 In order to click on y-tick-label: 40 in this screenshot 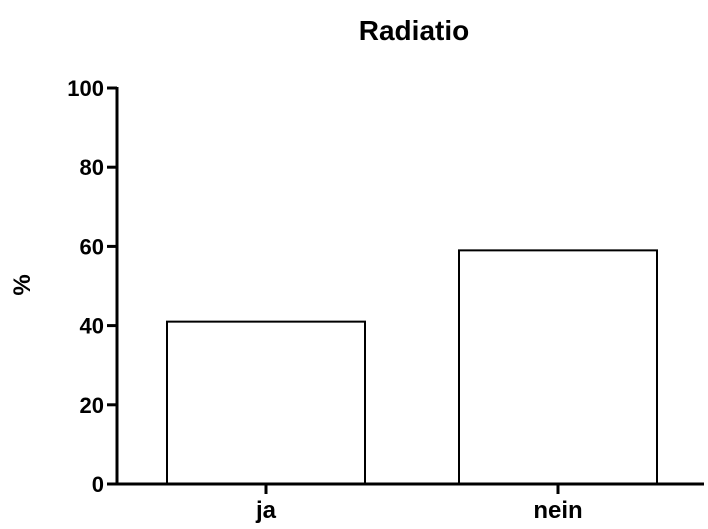, I will do `click(92, 326)`.